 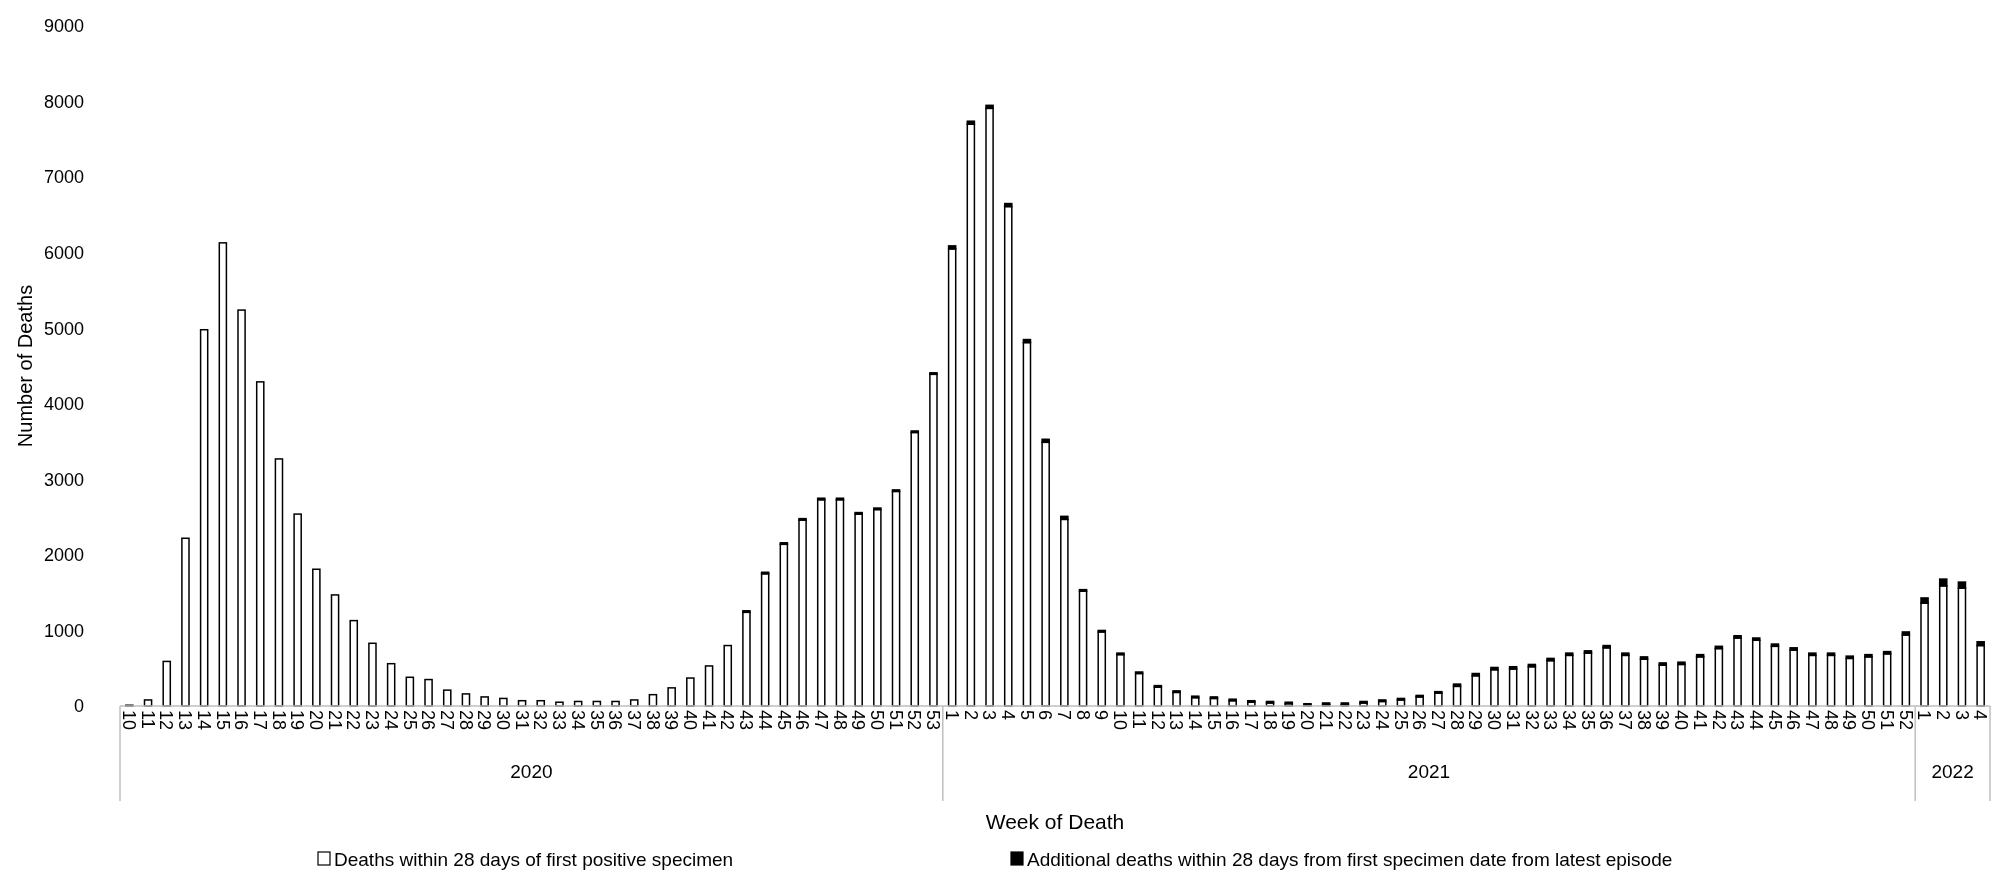 What do you see at coordinates (63, 555) in the screenshot?
I see `y-tick-label: 2000` at bounding box center [63, 555].